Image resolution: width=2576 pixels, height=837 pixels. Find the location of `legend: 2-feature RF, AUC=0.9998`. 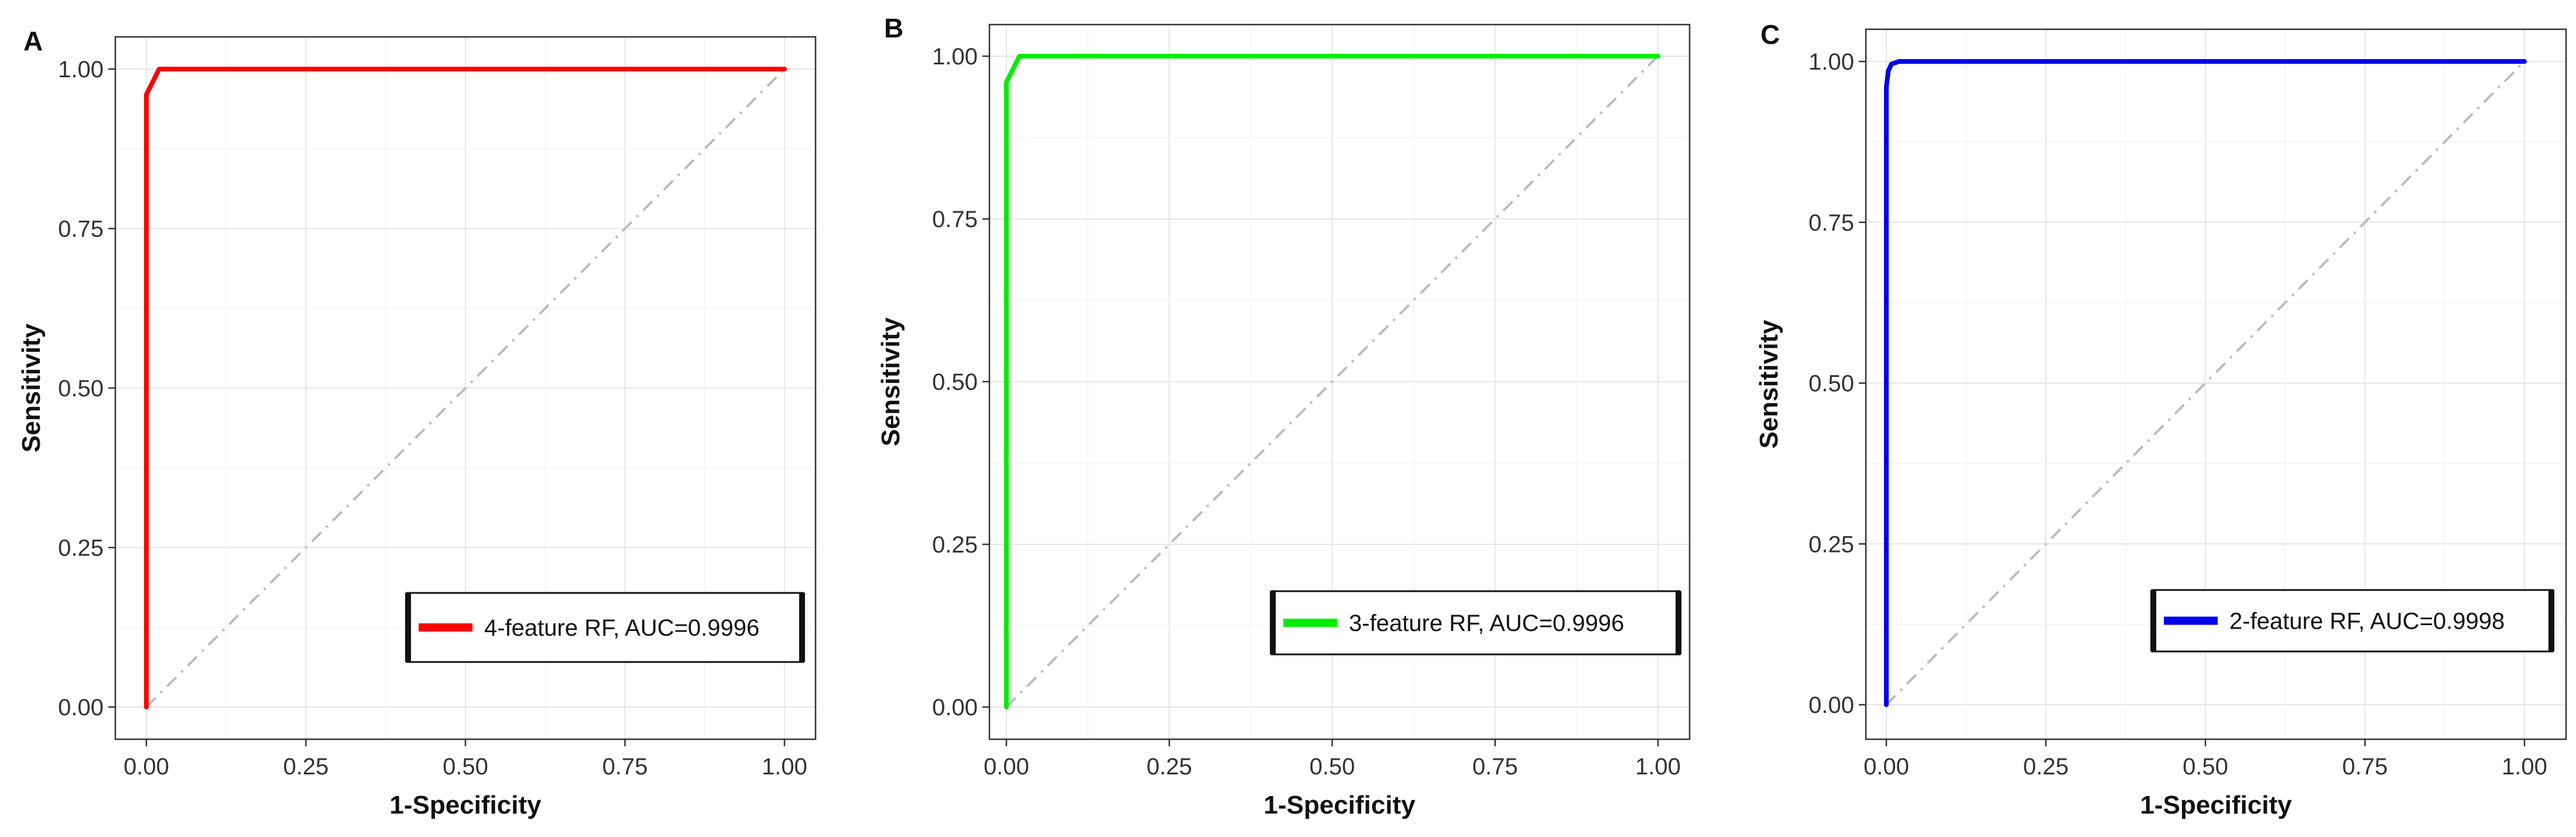

legend: 2-feature RF, AUC=0.9998 is located at coordinates (2352, 621).